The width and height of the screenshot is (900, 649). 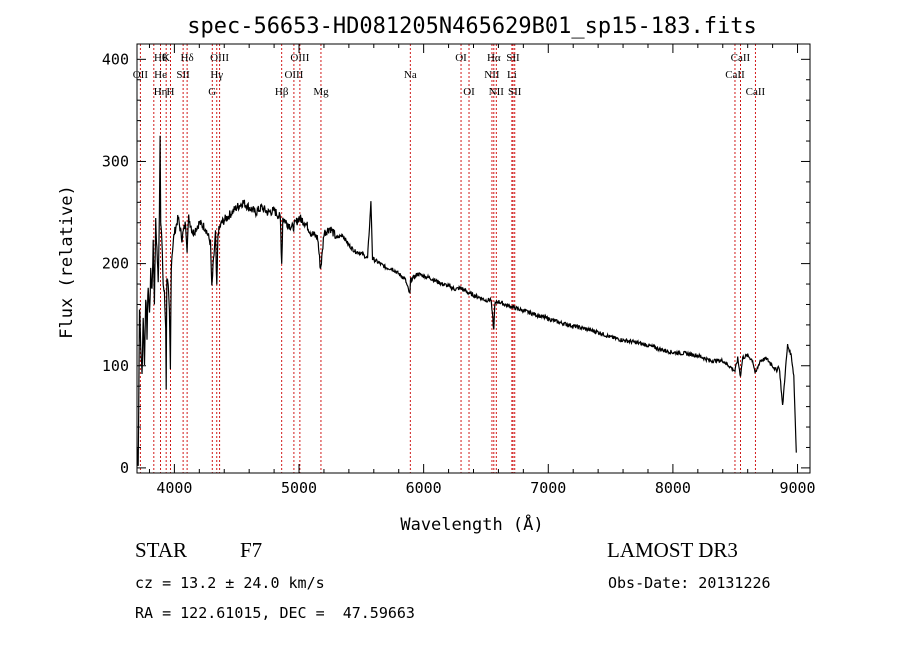 I want to click on line-label: Hα, so click(x=494, y=58).